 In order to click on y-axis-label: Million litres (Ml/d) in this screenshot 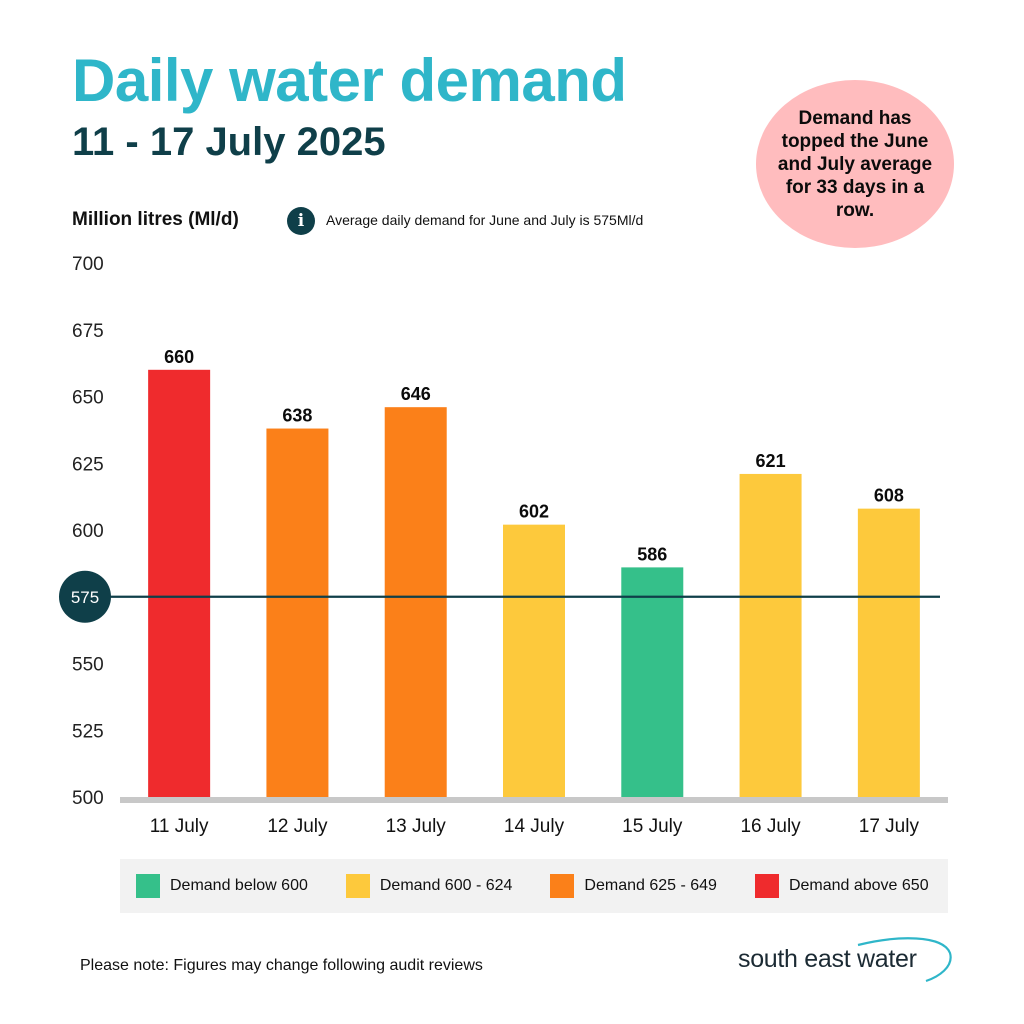, I will do `click(155, 219)`.